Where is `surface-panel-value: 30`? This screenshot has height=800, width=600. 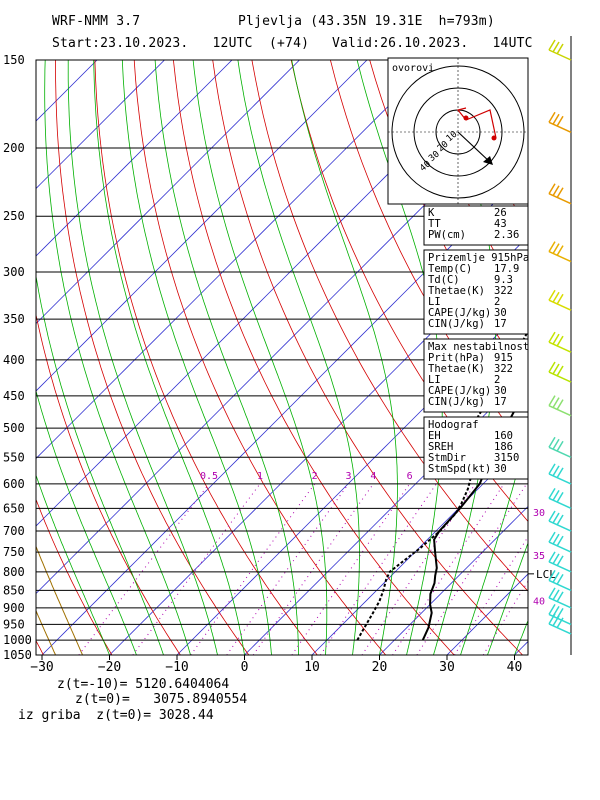 surface-panel-value: 30 is located at coordinates (500, 313).